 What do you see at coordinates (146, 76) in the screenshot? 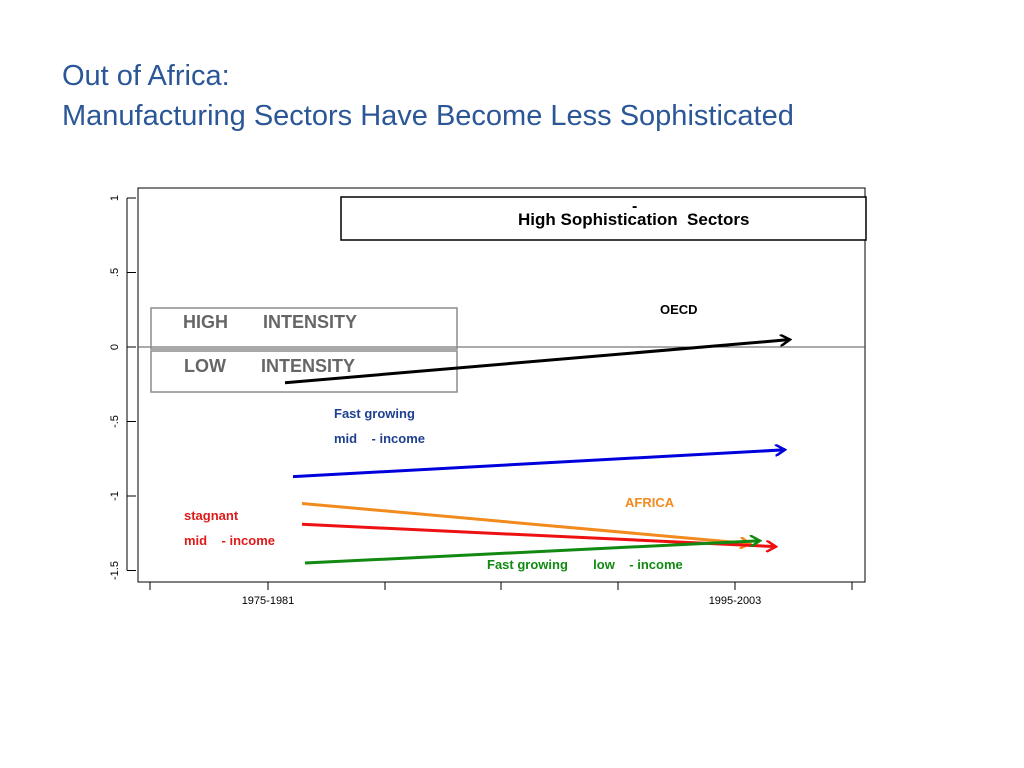
I see `slide-title-line1: Out of Africa:` at bounding box center [146, 76].